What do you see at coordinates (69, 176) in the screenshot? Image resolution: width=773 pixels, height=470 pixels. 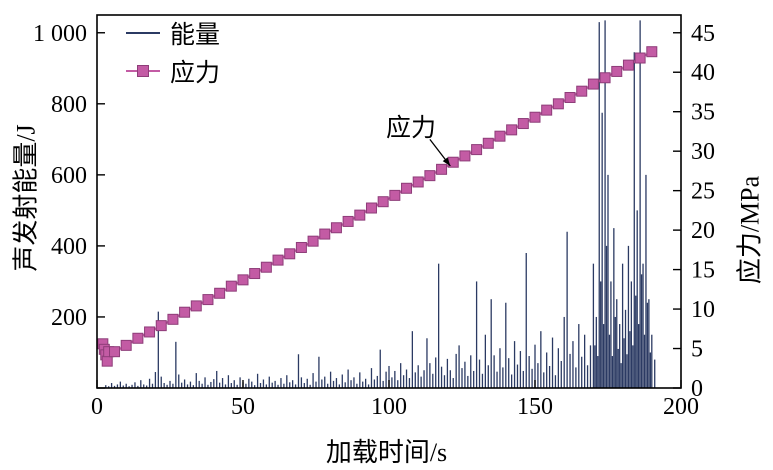 I see `left-y-tick-label: 600` at bounding box center [69, 176].